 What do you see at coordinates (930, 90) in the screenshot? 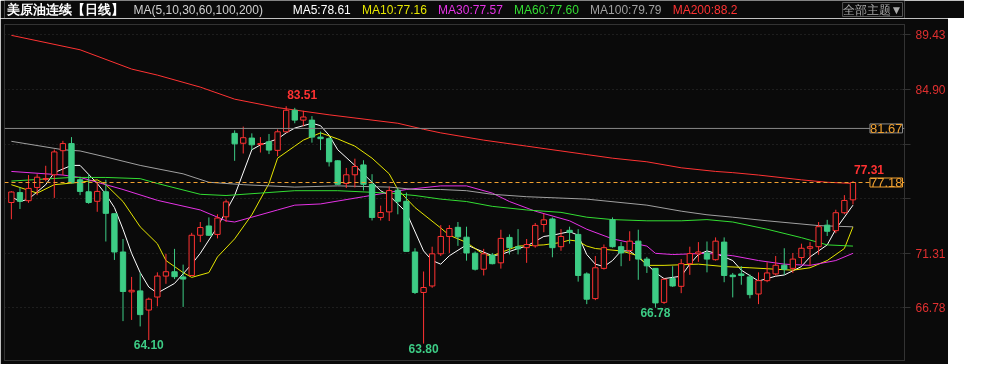
I see `y-tick-label: 84.90` at bounding box center [930, 90].